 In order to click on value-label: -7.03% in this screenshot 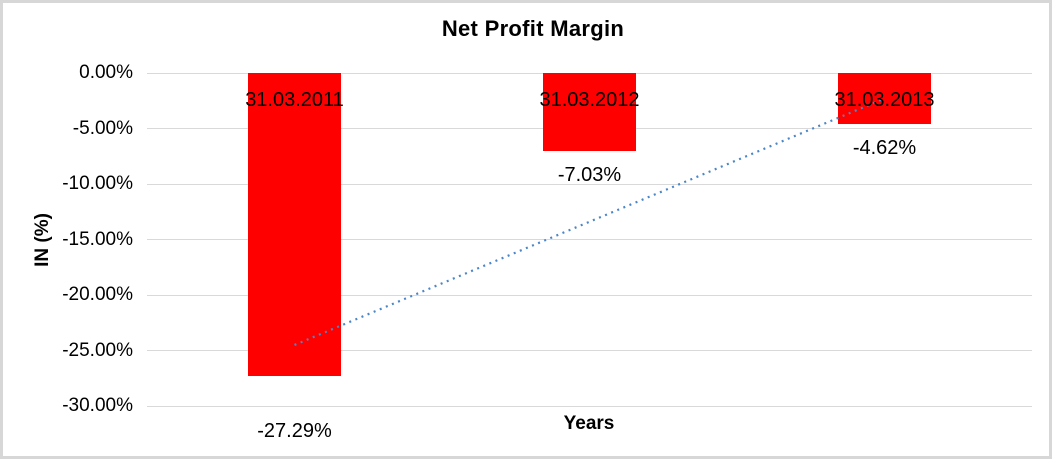, I will do `click(589, 175)`.